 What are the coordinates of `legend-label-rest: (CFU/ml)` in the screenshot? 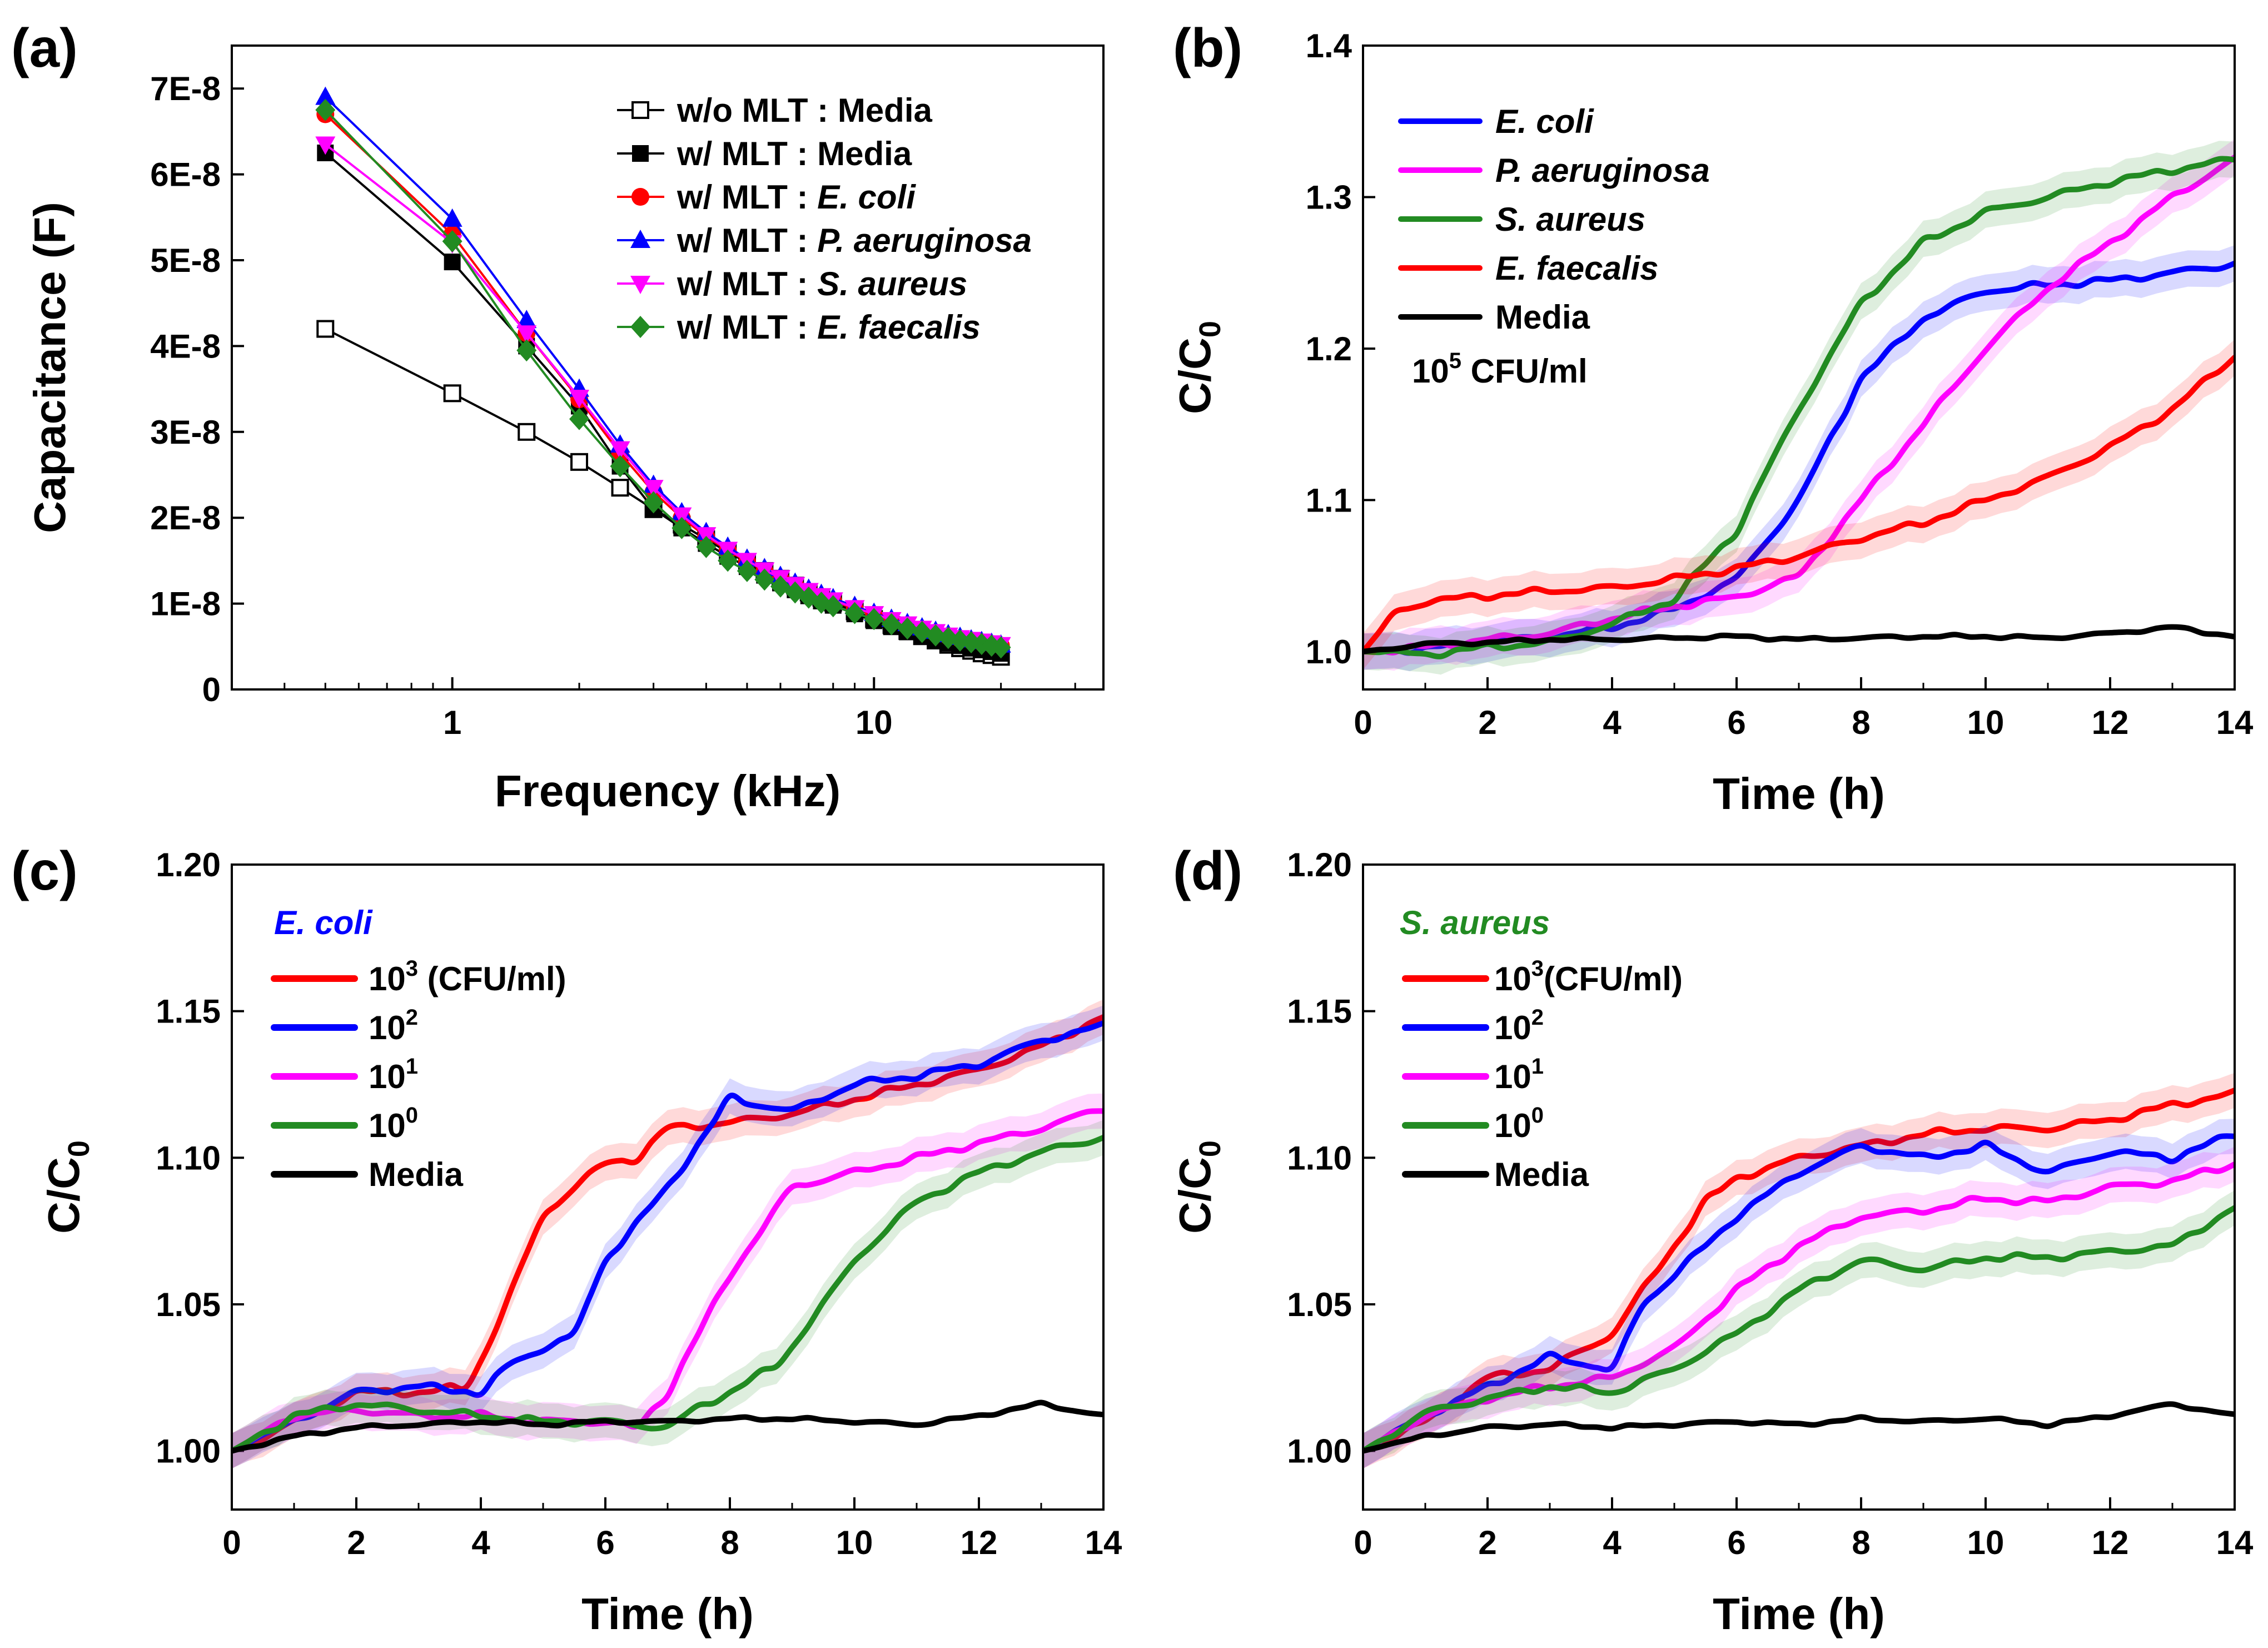 It's located at (1613, 978).